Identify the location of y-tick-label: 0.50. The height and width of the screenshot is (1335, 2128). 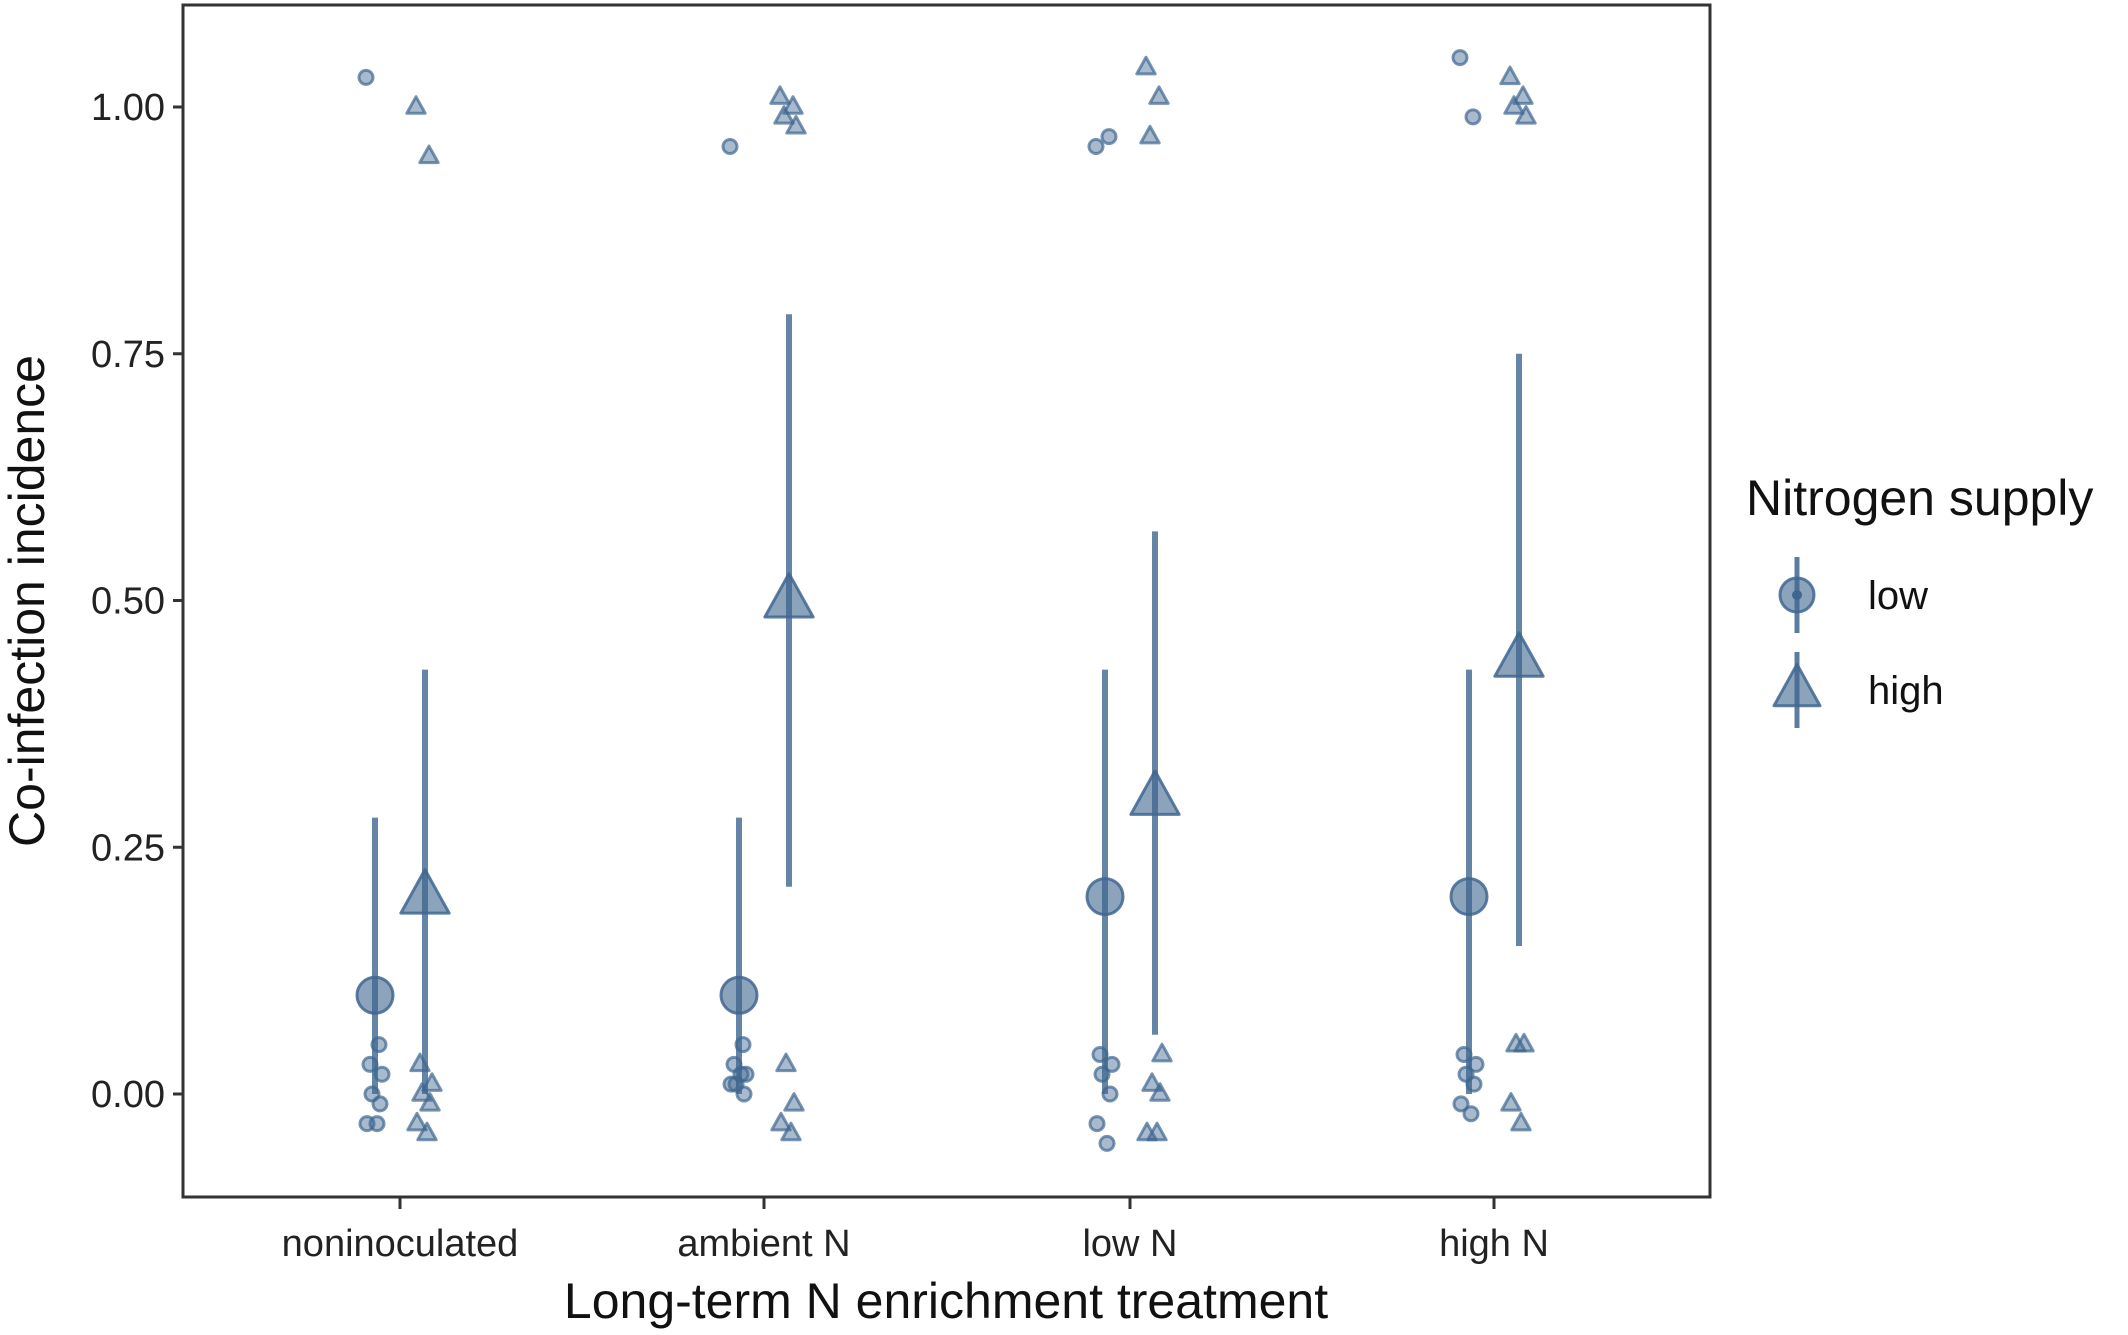
(128, 602).